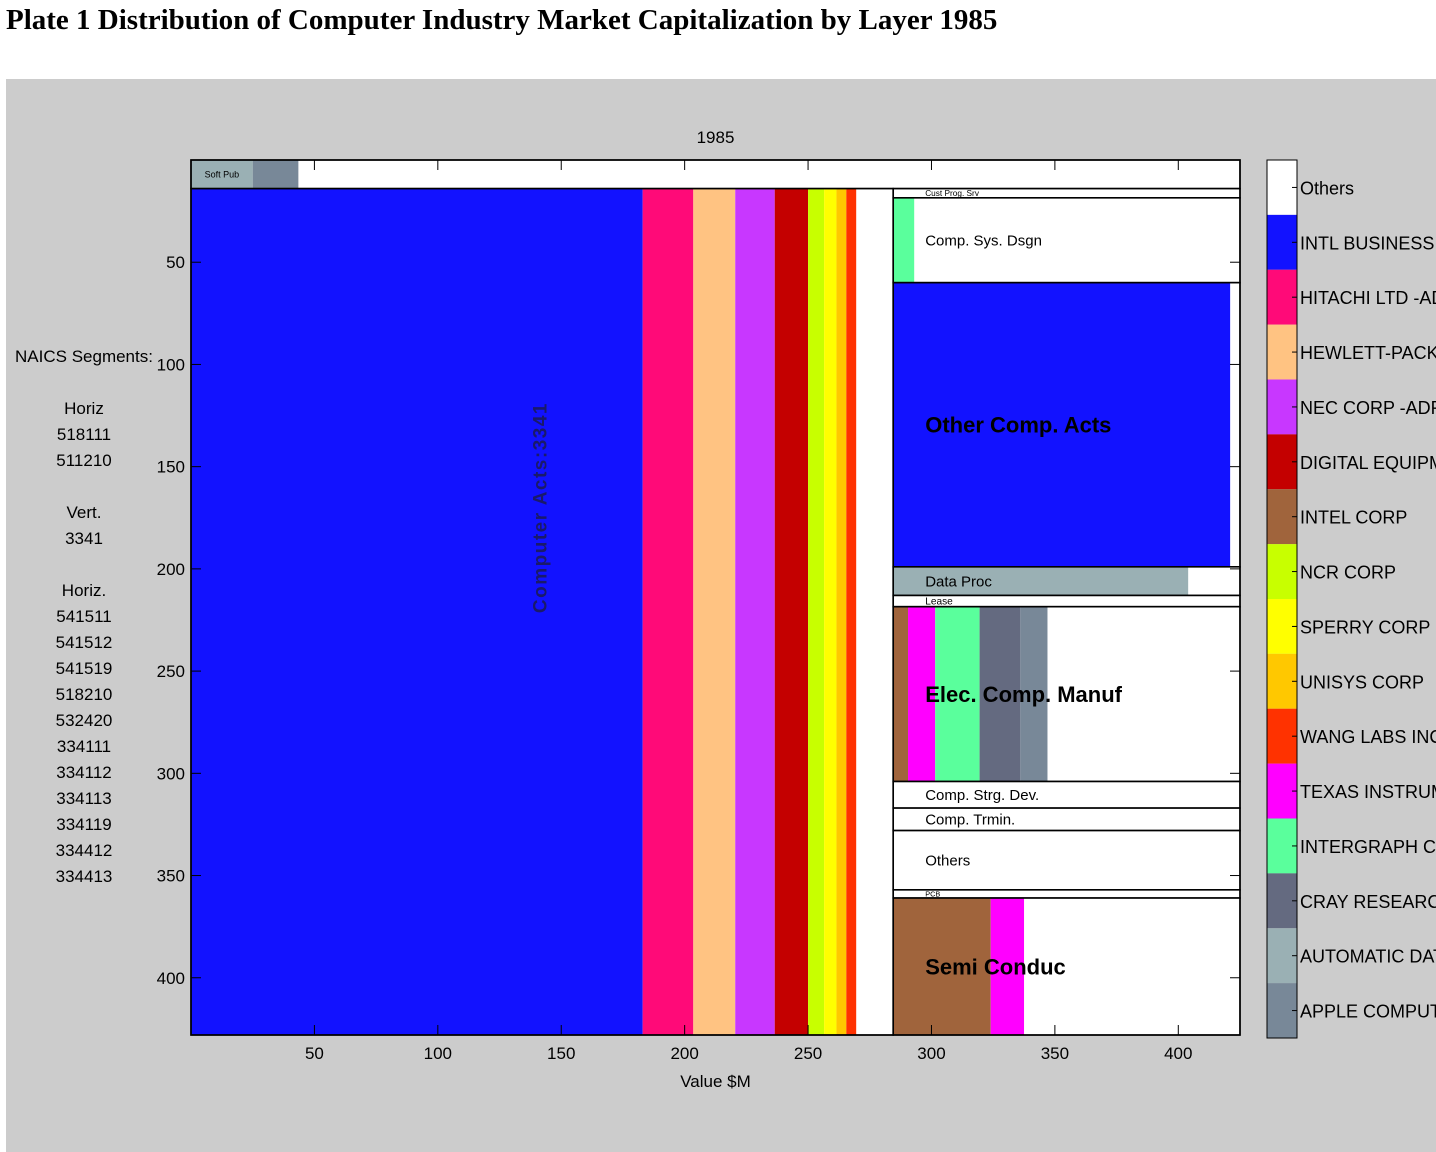  I want to click on naics-code: 511210, so click(84, 460).